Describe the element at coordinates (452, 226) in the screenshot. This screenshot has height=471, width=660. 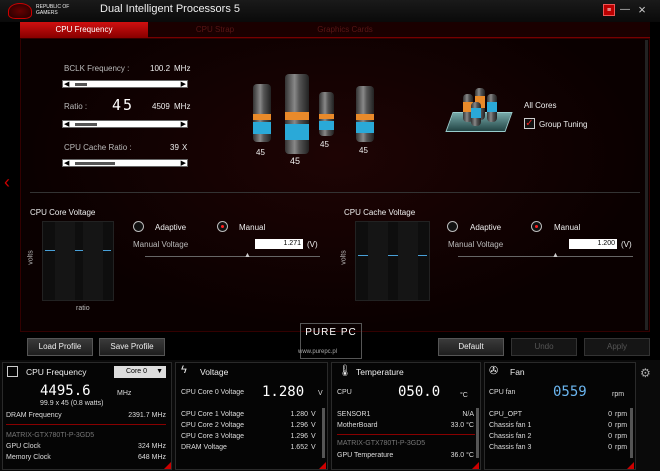
I see `cache-adaptive-radio` at that location.